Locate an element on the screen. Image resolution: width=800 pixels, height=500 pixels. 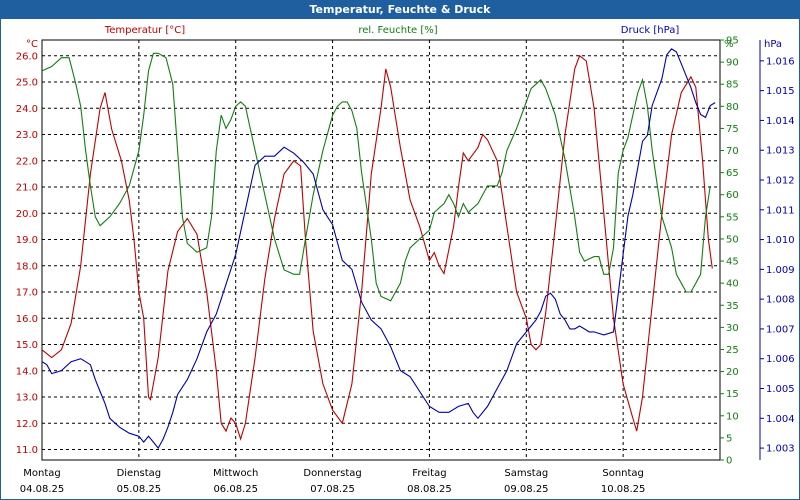
pressure-tick-label: 1.012 is located at coordinates (780, 181).